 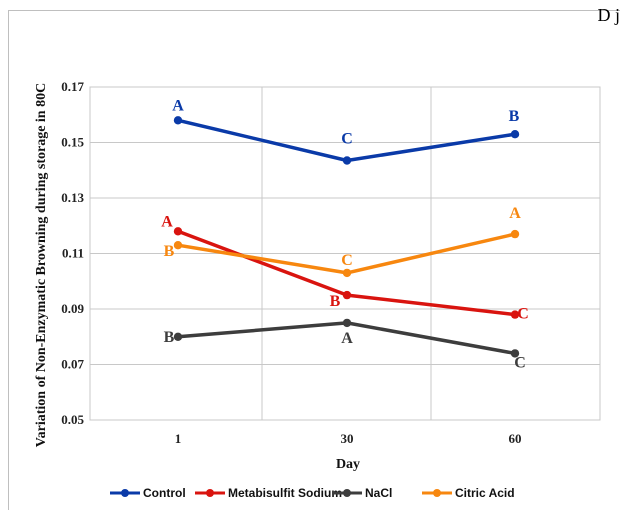 What do you see at coordinates (164, 493) in the screenshot?
I see `legend-label: Control` at bounding box center [164, 493].